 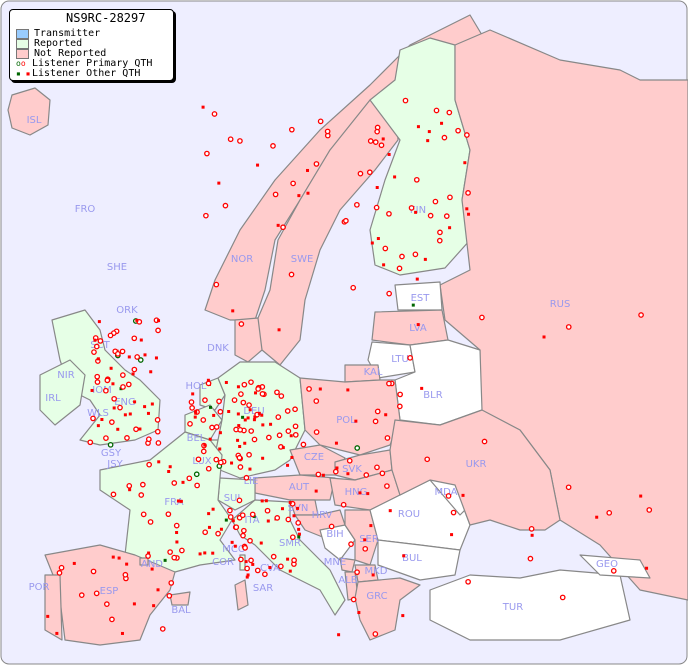 What do you see at coordinates (62, 392) in the screenshot?
I see `country-irl` at bounding box center [62, 392].